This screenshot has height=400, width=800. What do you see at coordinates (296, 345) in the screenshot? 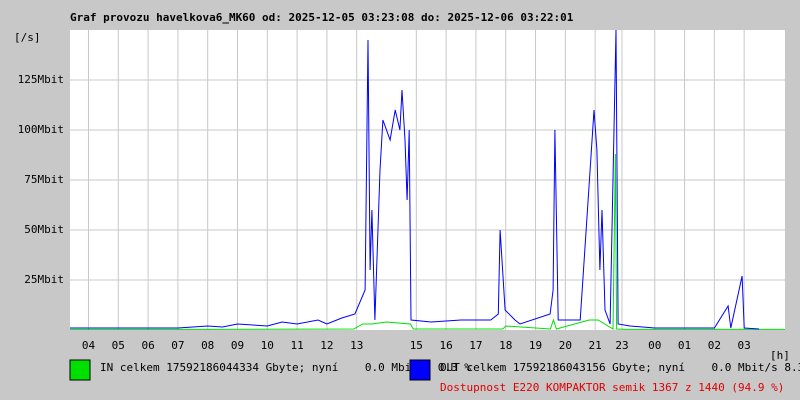
I see `x-tick-label: 11` at bounding box center [296, 345].